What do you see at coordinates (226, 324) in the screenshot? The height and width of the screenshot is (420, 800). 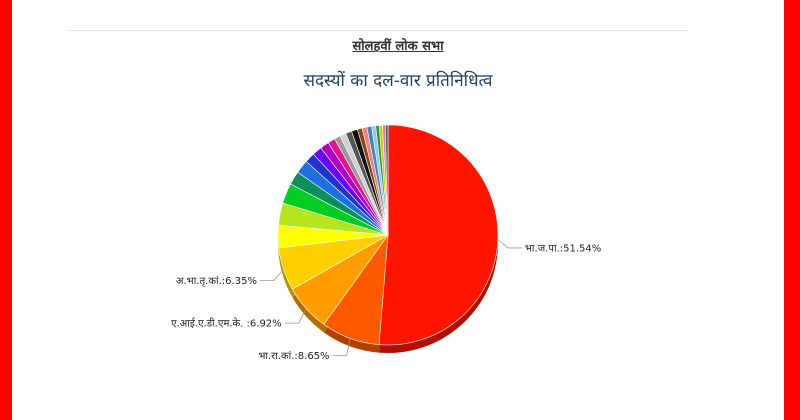 I see `slice-label: ए.आई.ए.डी.एम.के. :6.92%` at bounding box center [226, 324].